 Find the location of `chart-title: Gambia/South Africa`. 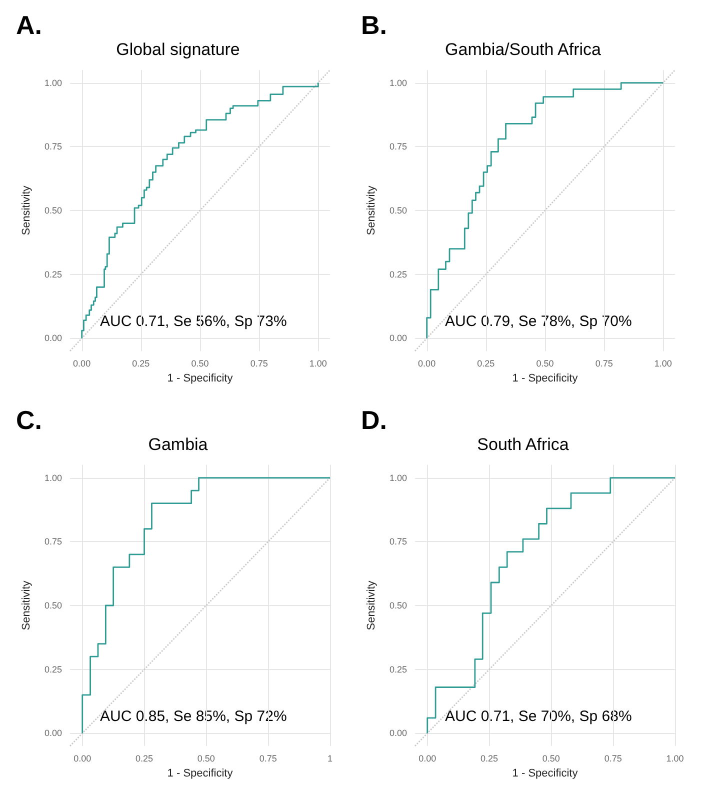

chart-title: Gambia/South Africa is located at coordinates (523, 49).